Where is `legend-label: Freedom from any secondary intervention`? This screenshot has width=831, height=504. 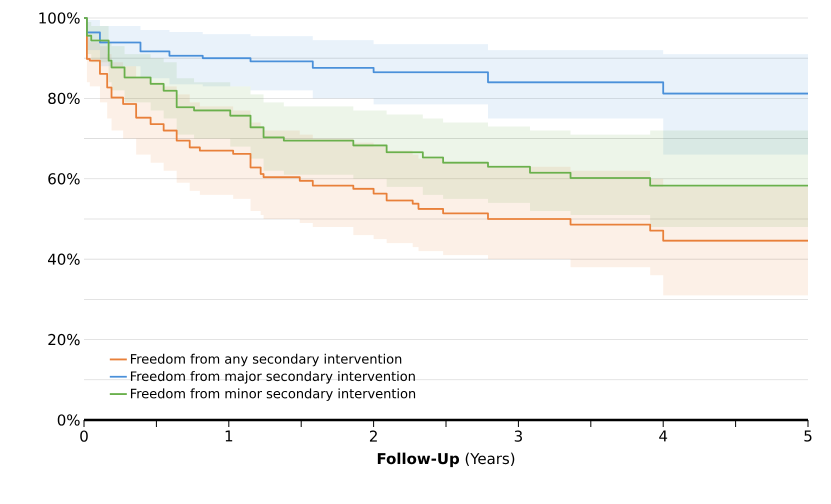
legend-label: Freedom from any secondary intervention is located at coordinates (266, 360).